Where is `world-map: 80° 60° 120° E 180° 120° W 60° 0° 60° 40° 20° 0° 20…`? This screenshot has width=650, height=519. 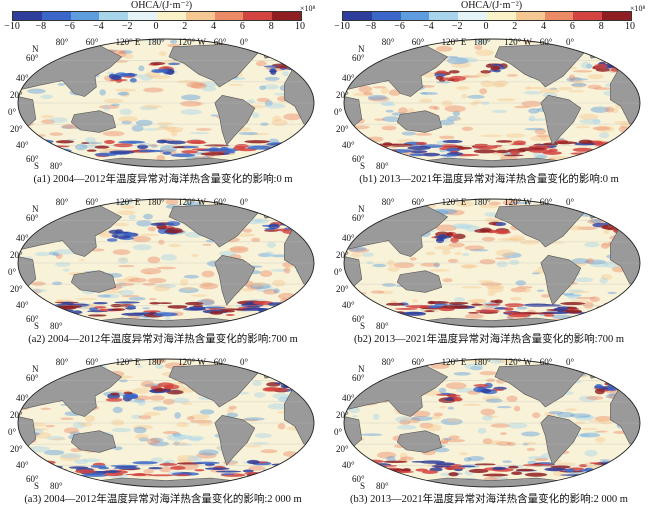 world-map: 80° 60° 120° E 180° 120° W 60° 0° 60° 40° 20° 0° 20… is located at coordinates (161, 423).